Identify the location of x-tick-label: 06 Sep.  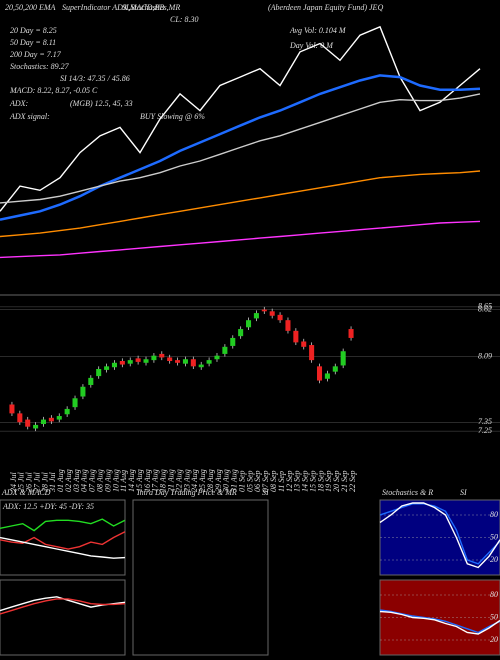
(257, 481).